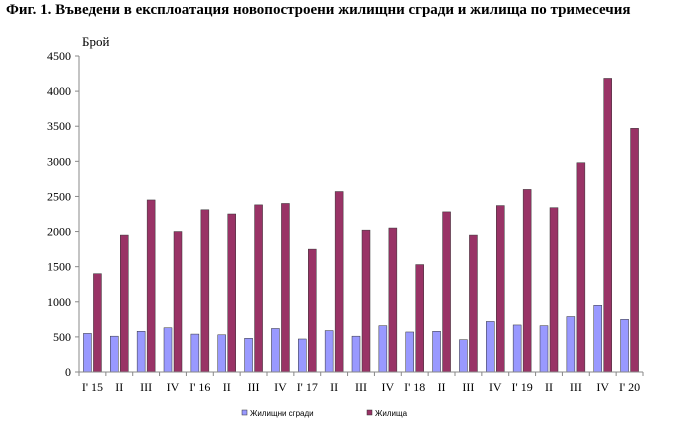  Describe the element at coordinates (59, 196) in the screenshot. I see `y-tick-label: 2500` at that location.